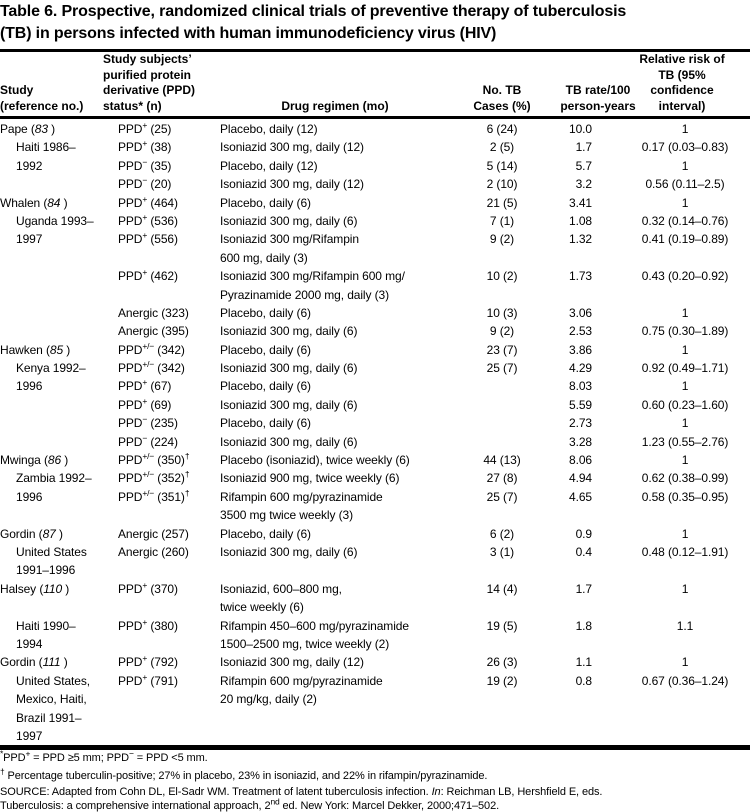 This screenshot has height=812, width=750. What do you see at coordinates (375, 570) in the screenshot?
I see `table-row: 1991–1996` at bounding box center [375, 570].